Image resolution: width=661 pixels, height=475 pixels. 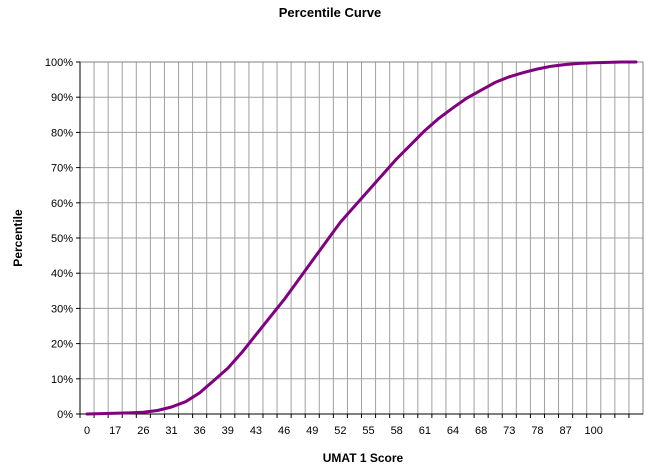 What do you see at coordinates (62, 133) in the screenshot?
I see `y-tick-label: 80%` at bounding box center [62, 133].